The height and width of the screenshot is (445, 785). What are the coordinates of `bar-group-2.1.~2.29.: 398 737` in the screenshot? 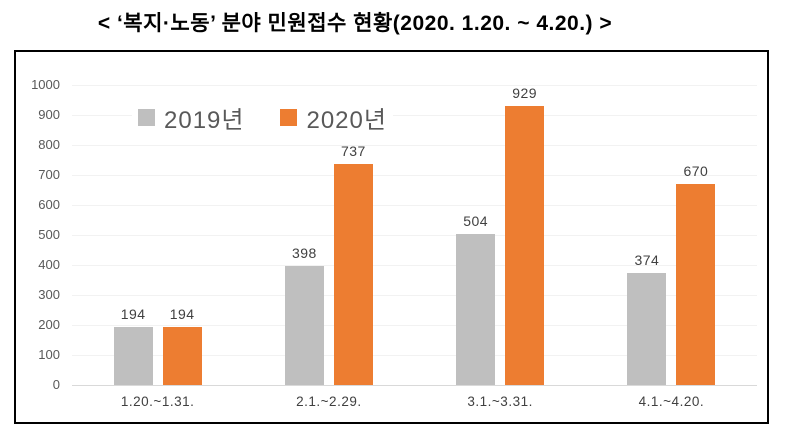 It's located at (328, 235).